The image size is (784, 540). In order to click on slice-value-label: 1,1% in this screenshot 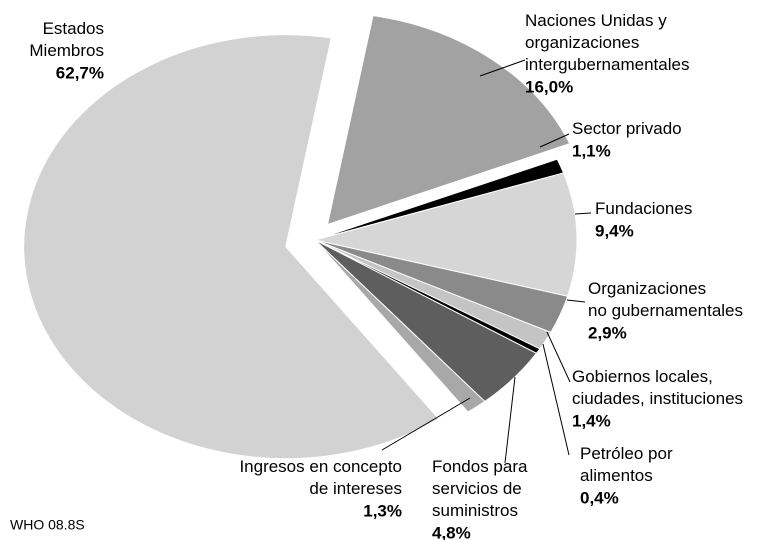, I will do `click(591, 150)`.